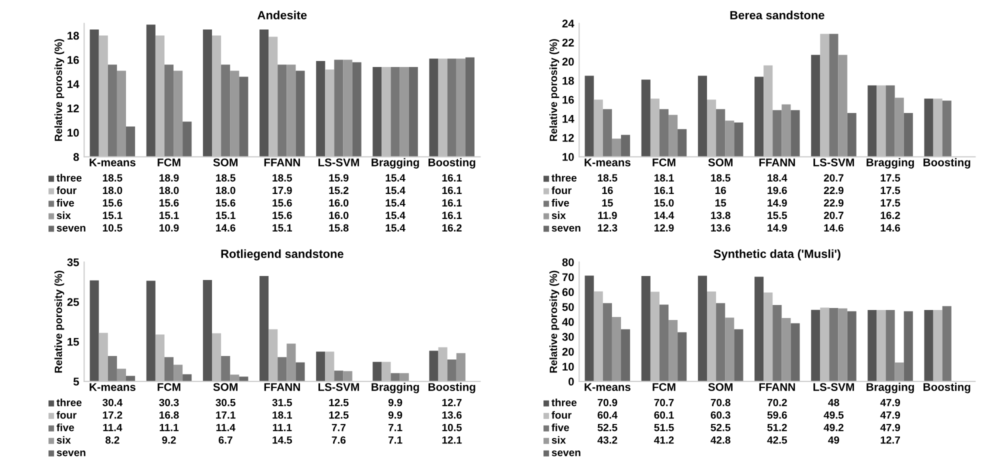  Describe the element at coordinates (664, 440) in the screenshot. I see `data-label: 41.2` at that location.